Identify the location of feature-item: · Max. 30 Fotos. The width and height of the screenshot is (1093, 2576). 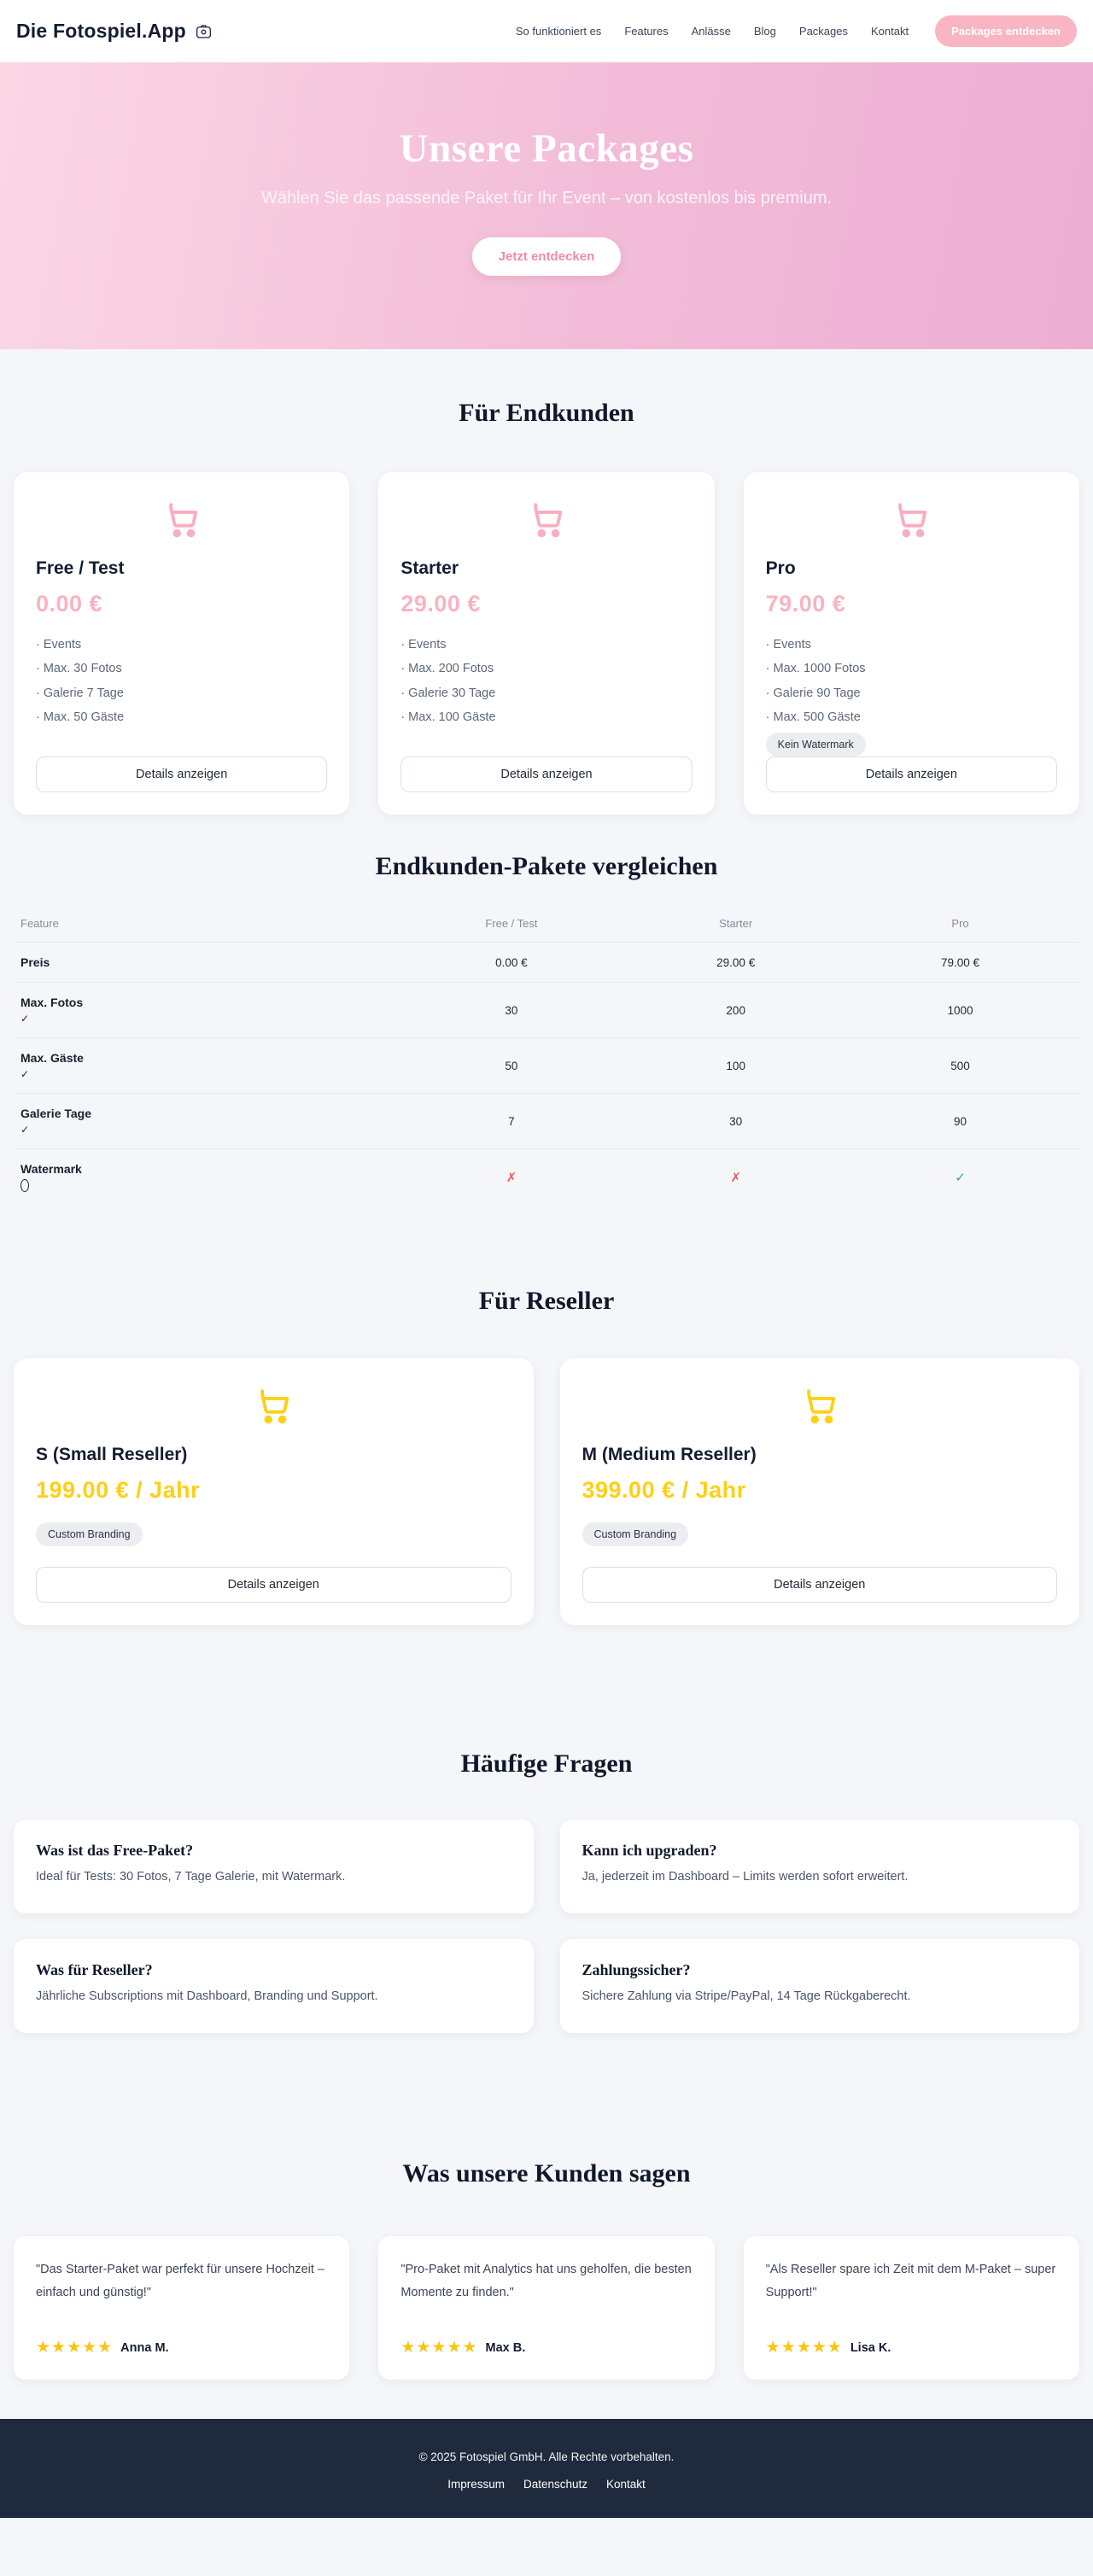
(79, 669).